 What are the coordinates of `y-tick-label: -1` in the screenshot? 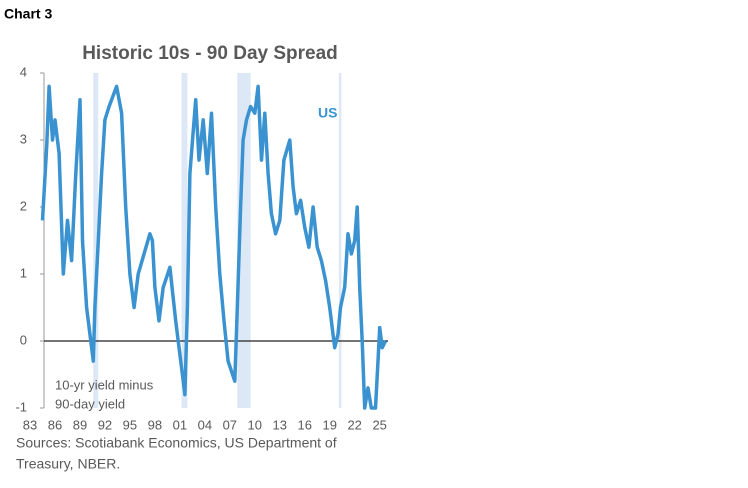 It's located at (21, 406).